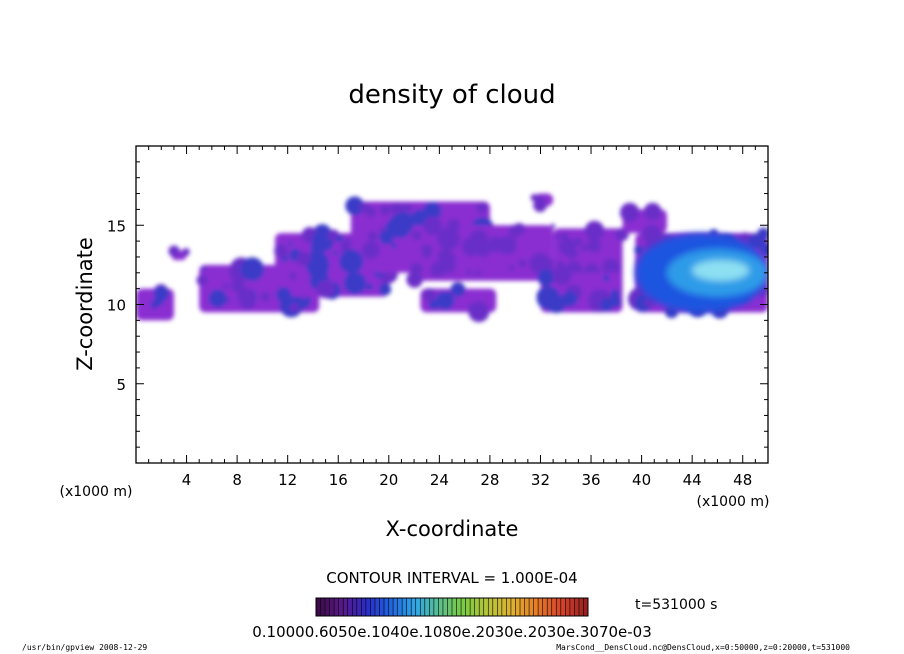 This screenshot has width=904, height=654. Describe the element at coordinates (451, 95) in the screenshot. I see `chart-title: density of cloud` at that location.